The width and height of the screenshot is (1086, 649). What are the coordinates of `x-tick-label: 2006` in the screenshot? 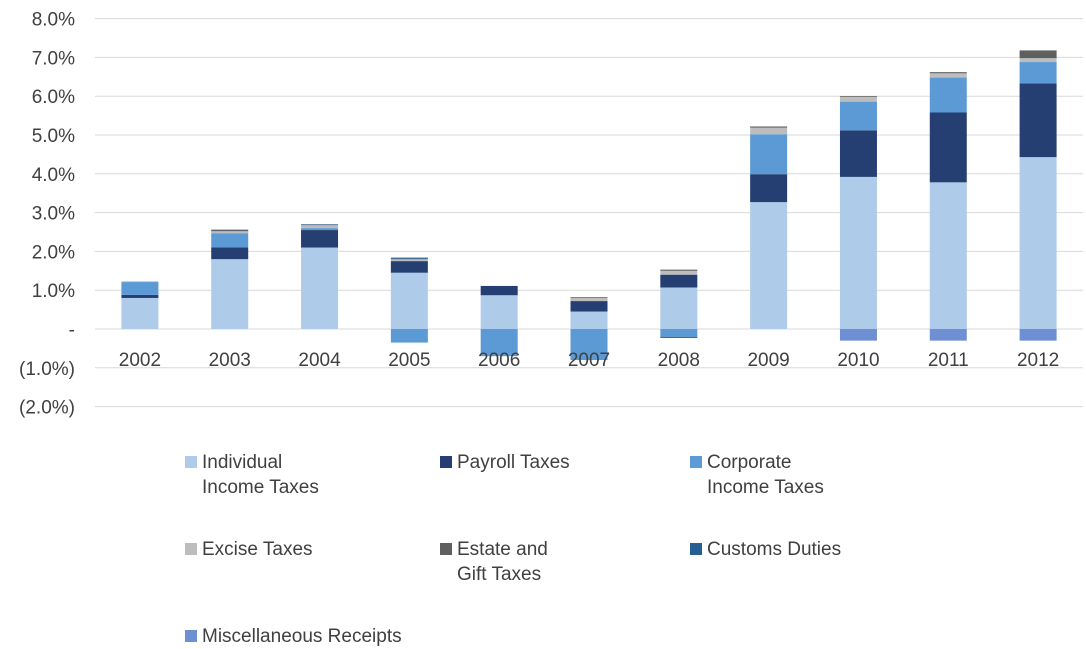 It's located at (499, 360).